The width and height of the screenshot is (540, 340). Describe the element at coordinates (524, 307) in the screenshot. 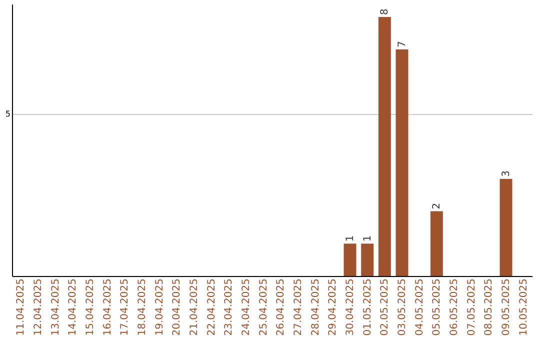

I see `x-tick-label: 10.05.2025` at that location.